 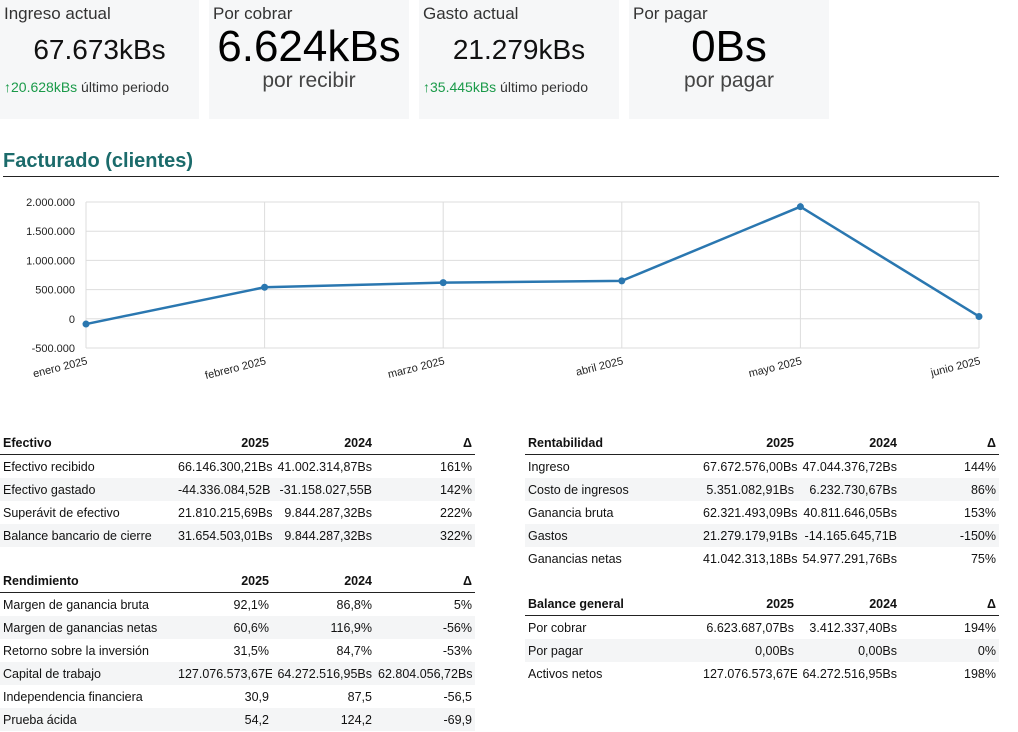 I want to click on table-title: Balance general, so click(x=612, y=604).